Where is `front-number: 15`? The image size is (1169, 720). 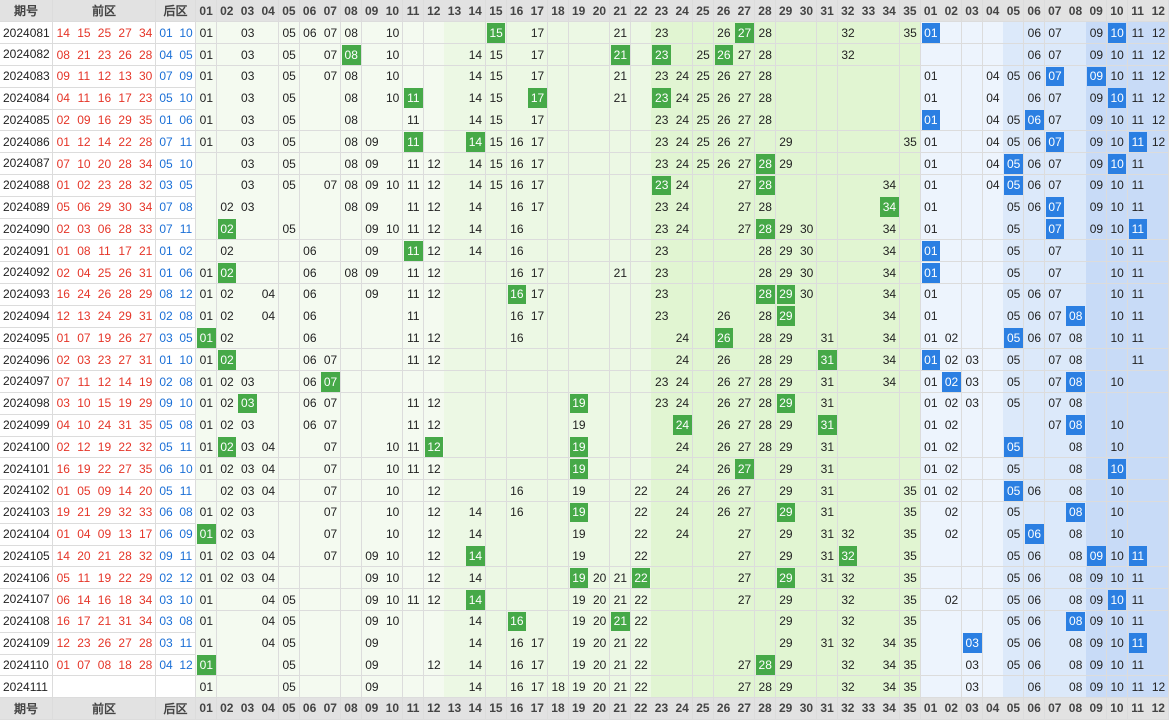
front-number: 15 is located at coordinates (104, 403).